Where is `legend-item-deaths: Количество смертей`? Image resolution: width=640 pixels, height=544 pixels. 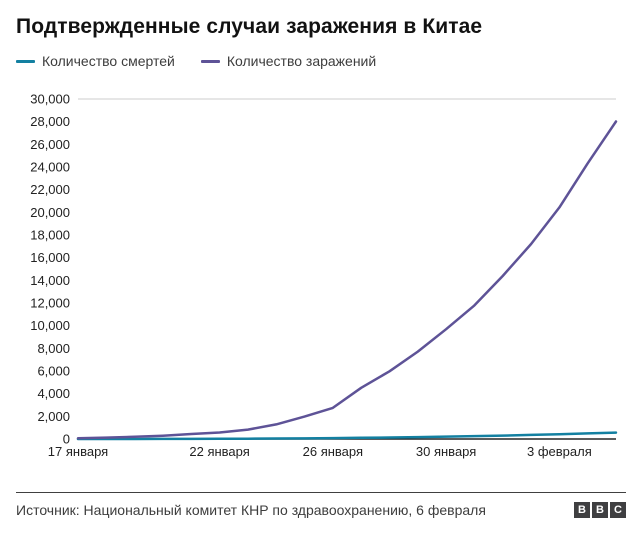 legend-item-deaths: Количество смертей is located at coordinates (95, 61).